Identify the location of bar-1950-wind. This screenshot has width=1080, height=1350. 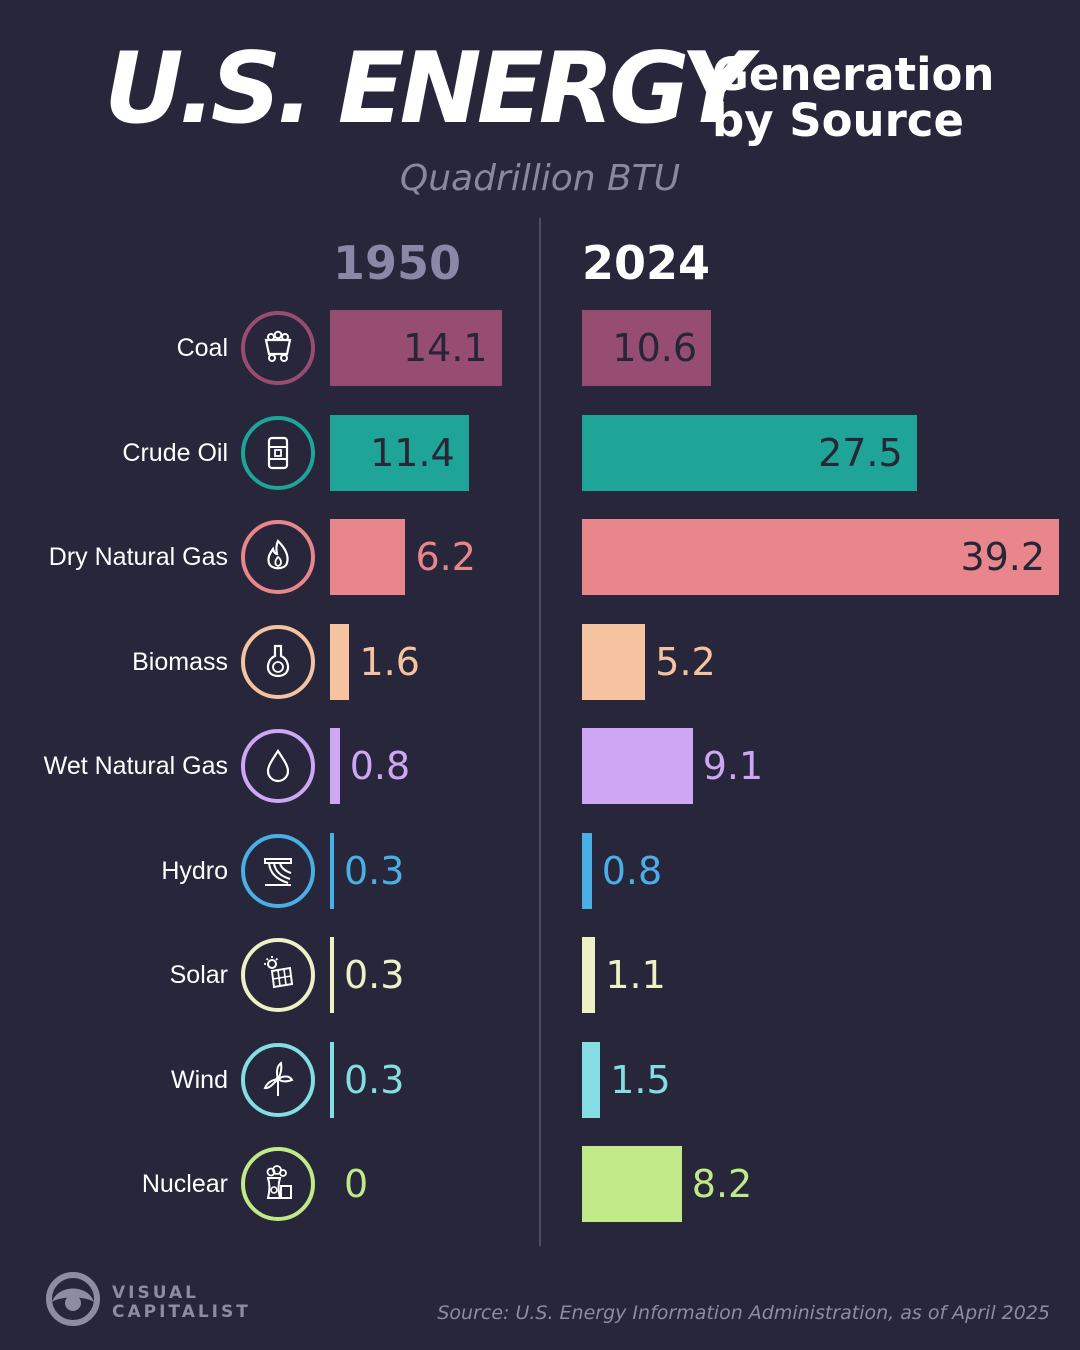
(332, 1079).